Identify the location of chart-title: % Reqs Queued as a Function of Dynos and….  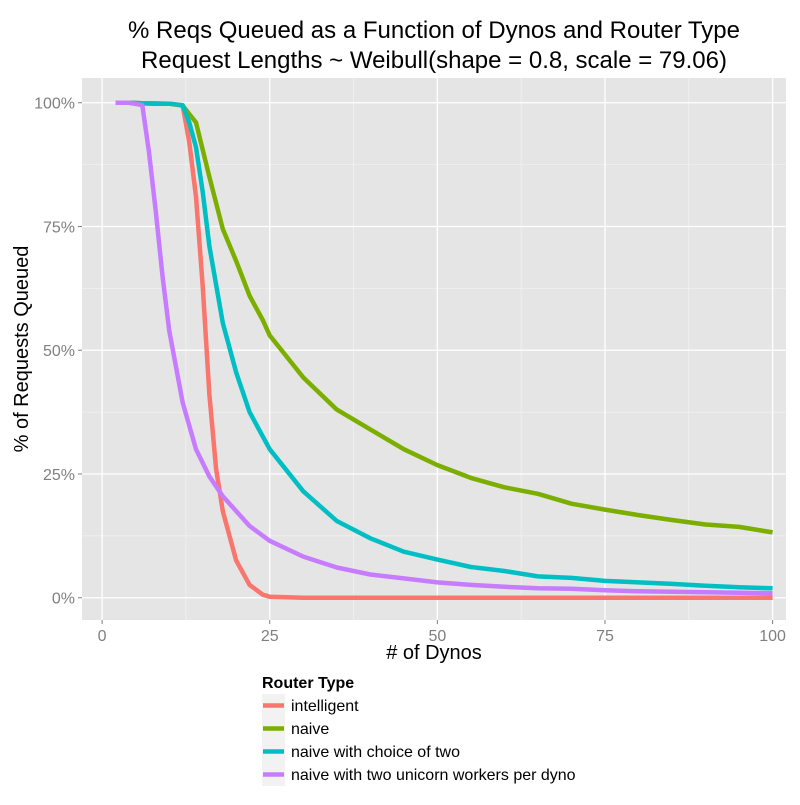
(434, 30).